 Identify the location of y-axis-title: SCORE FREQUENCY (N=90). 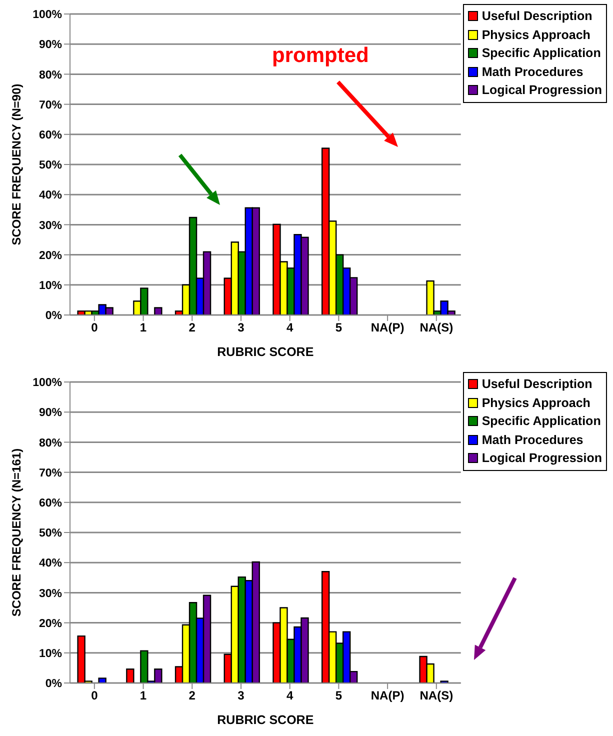
(16, 165).